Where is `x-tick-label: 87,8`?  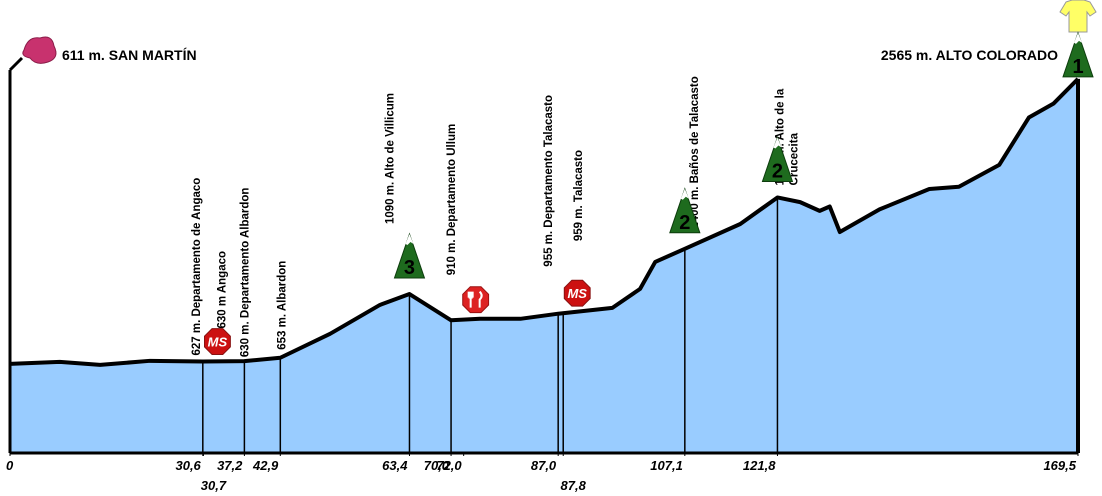
x-tick-label: 87,8 is located at coordinates (574, 485).